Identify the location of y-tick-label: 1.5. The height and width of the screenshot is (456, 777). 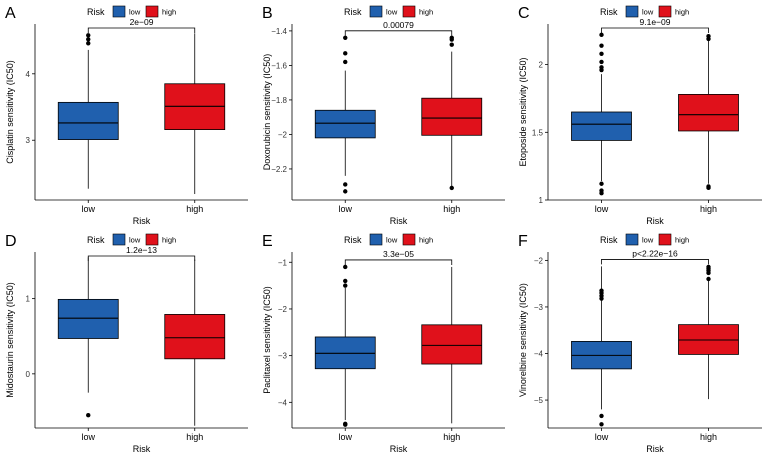
(538, 132).